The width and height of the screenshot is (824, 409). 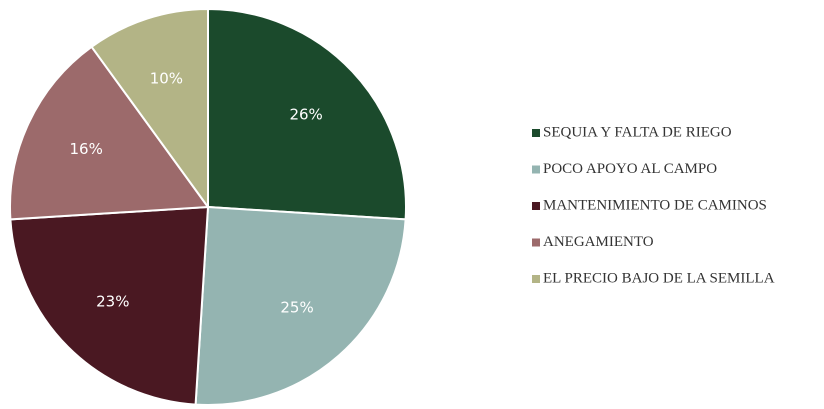 What do you see at coordinates (86, 149) in the screenshot?
I see `slice-label: 16%` at bounding box center [86, 149].